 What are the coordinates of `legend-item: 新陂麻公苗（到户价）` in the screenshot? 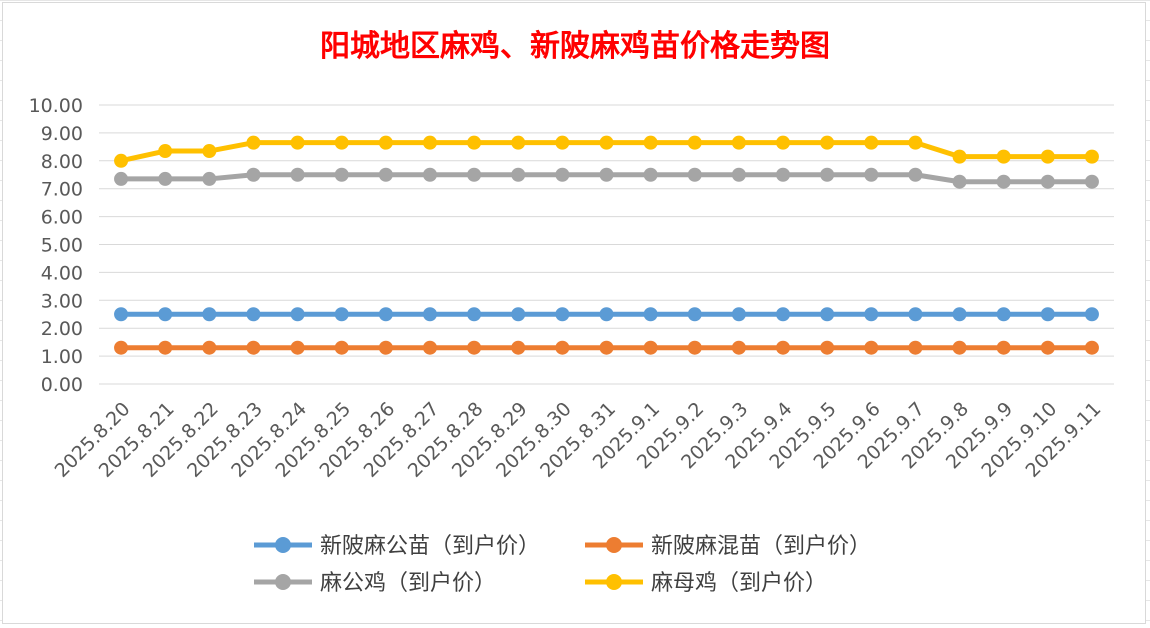 It's located at (397, 546).